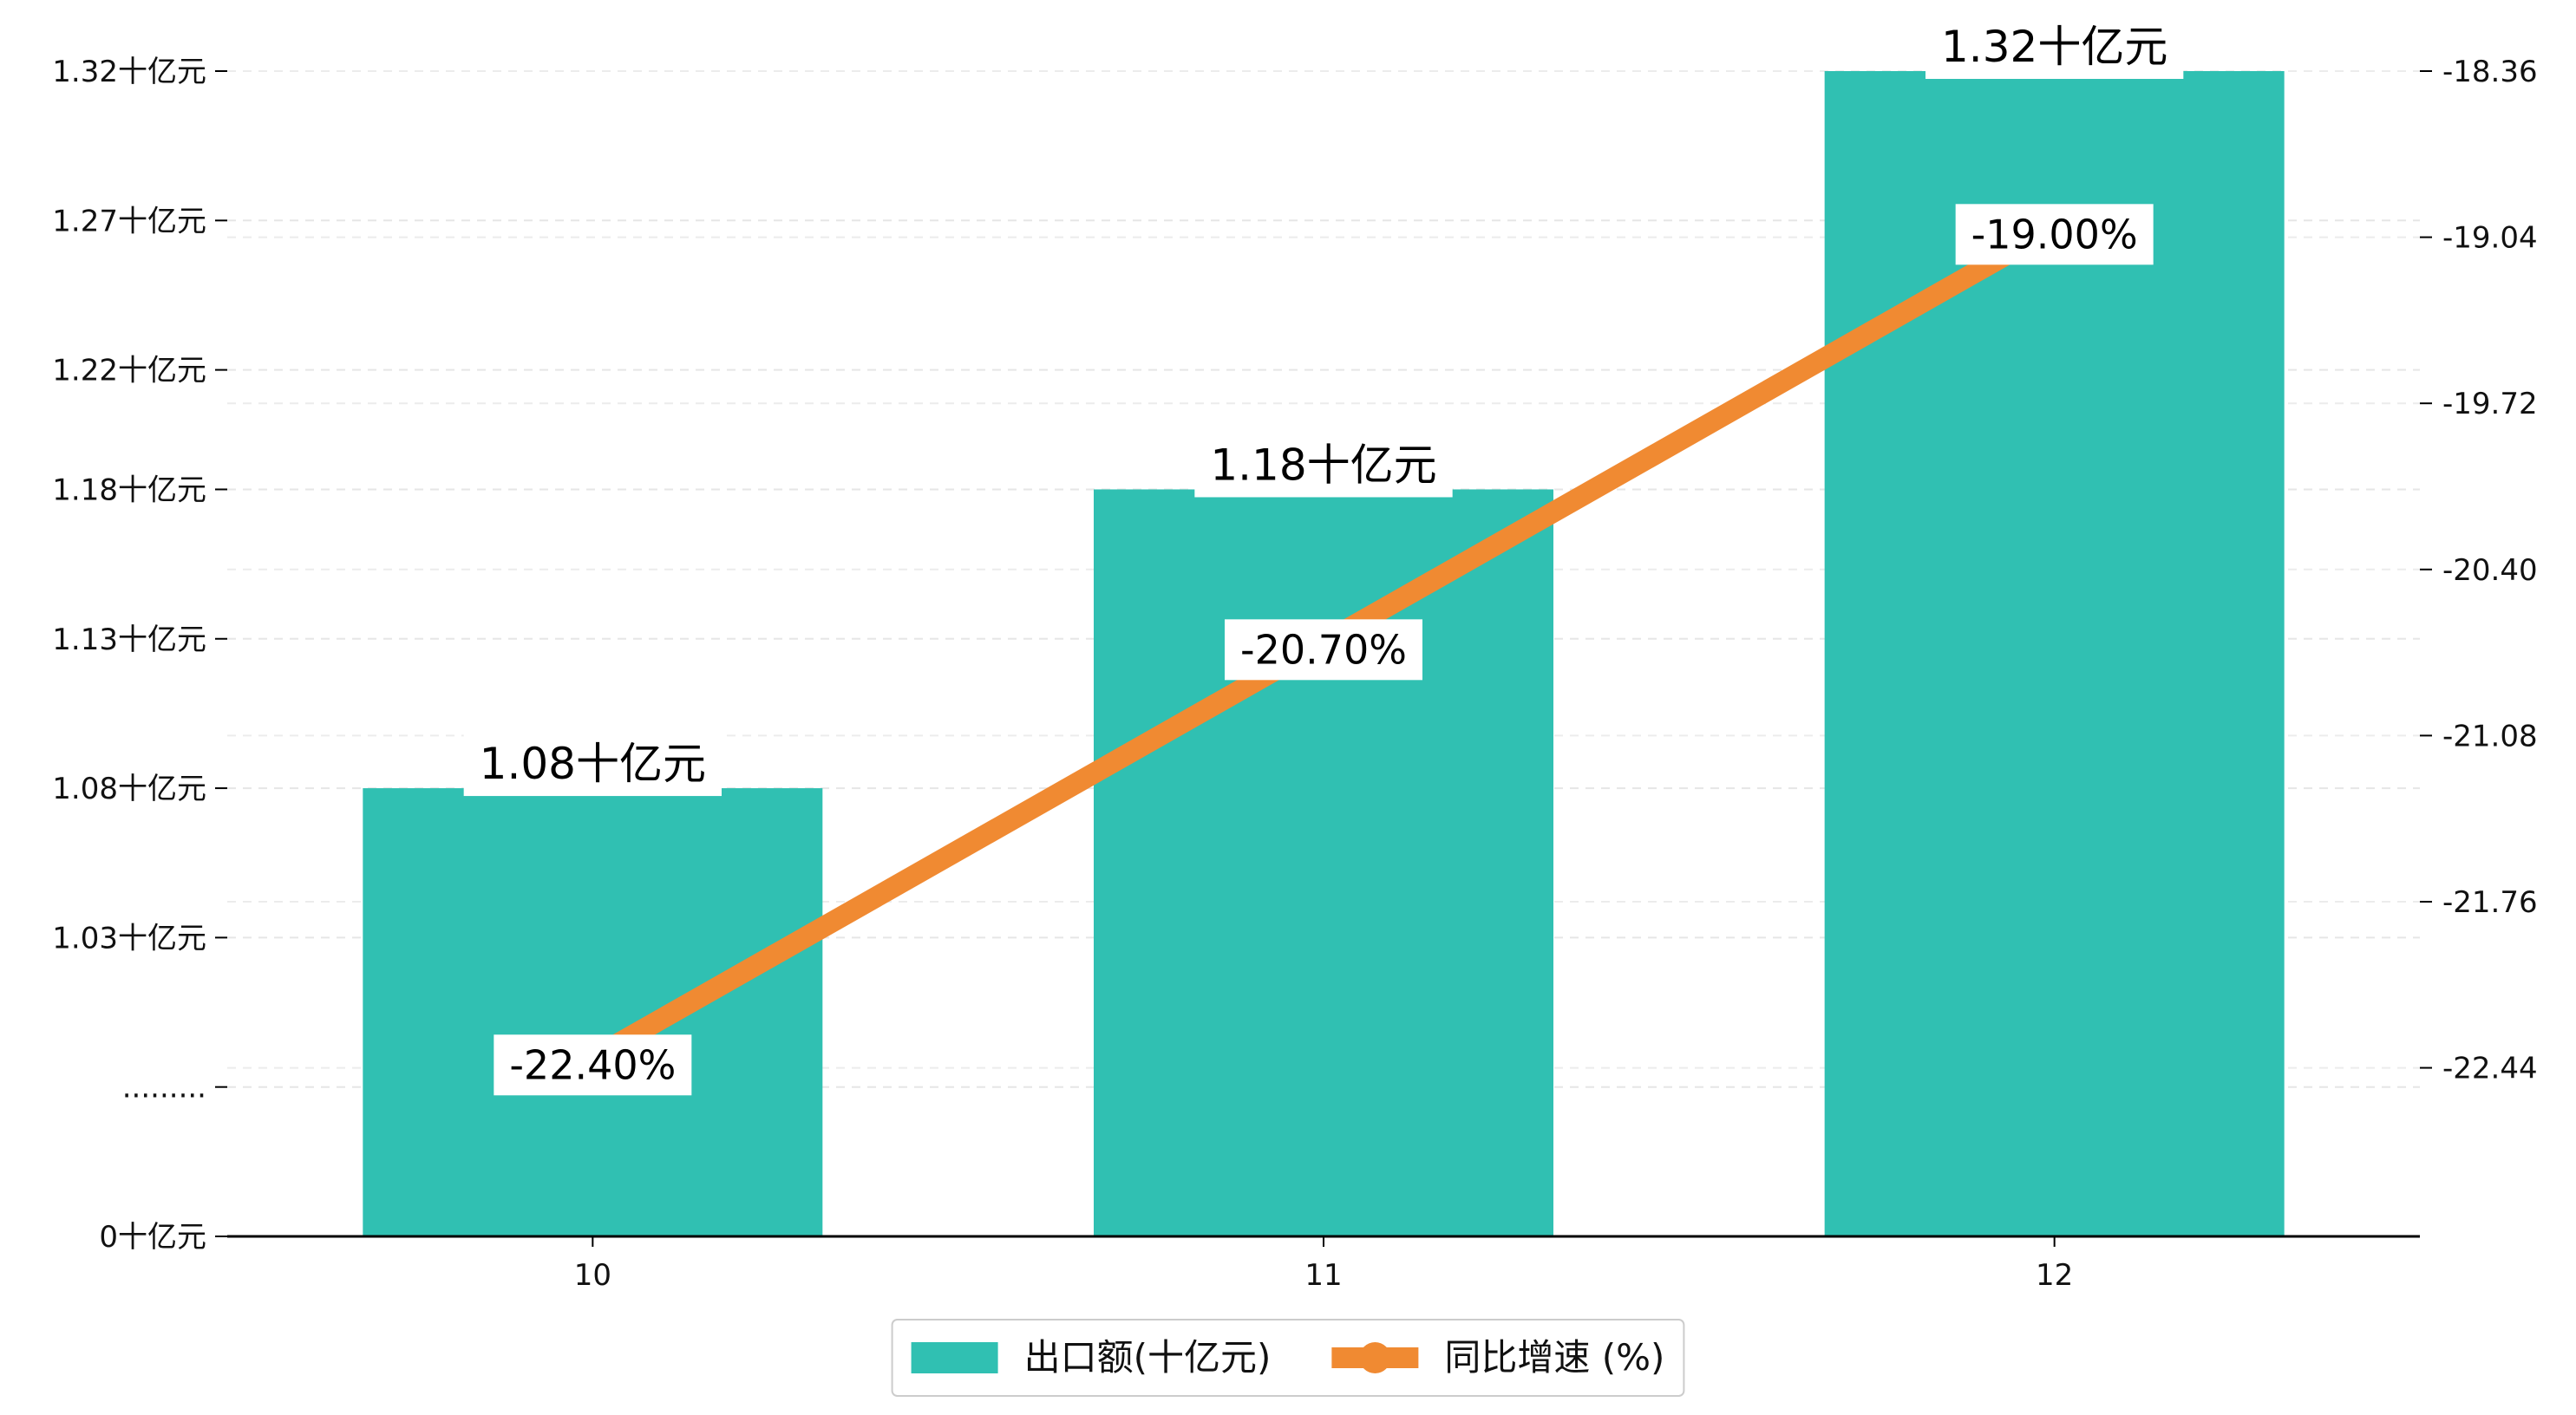 The image size is (2576, 1415). I want to click on line-value-label: -19.00%, so click(2054, 234).